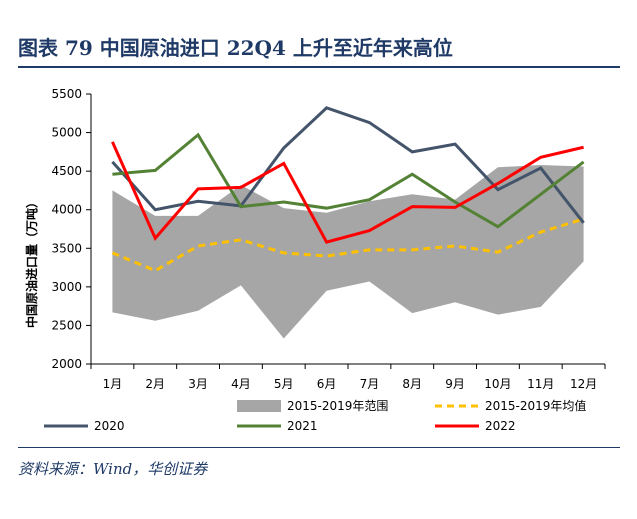 This screenshot has height=519, width=637. I want to click on avg-line, so click(348, 245).